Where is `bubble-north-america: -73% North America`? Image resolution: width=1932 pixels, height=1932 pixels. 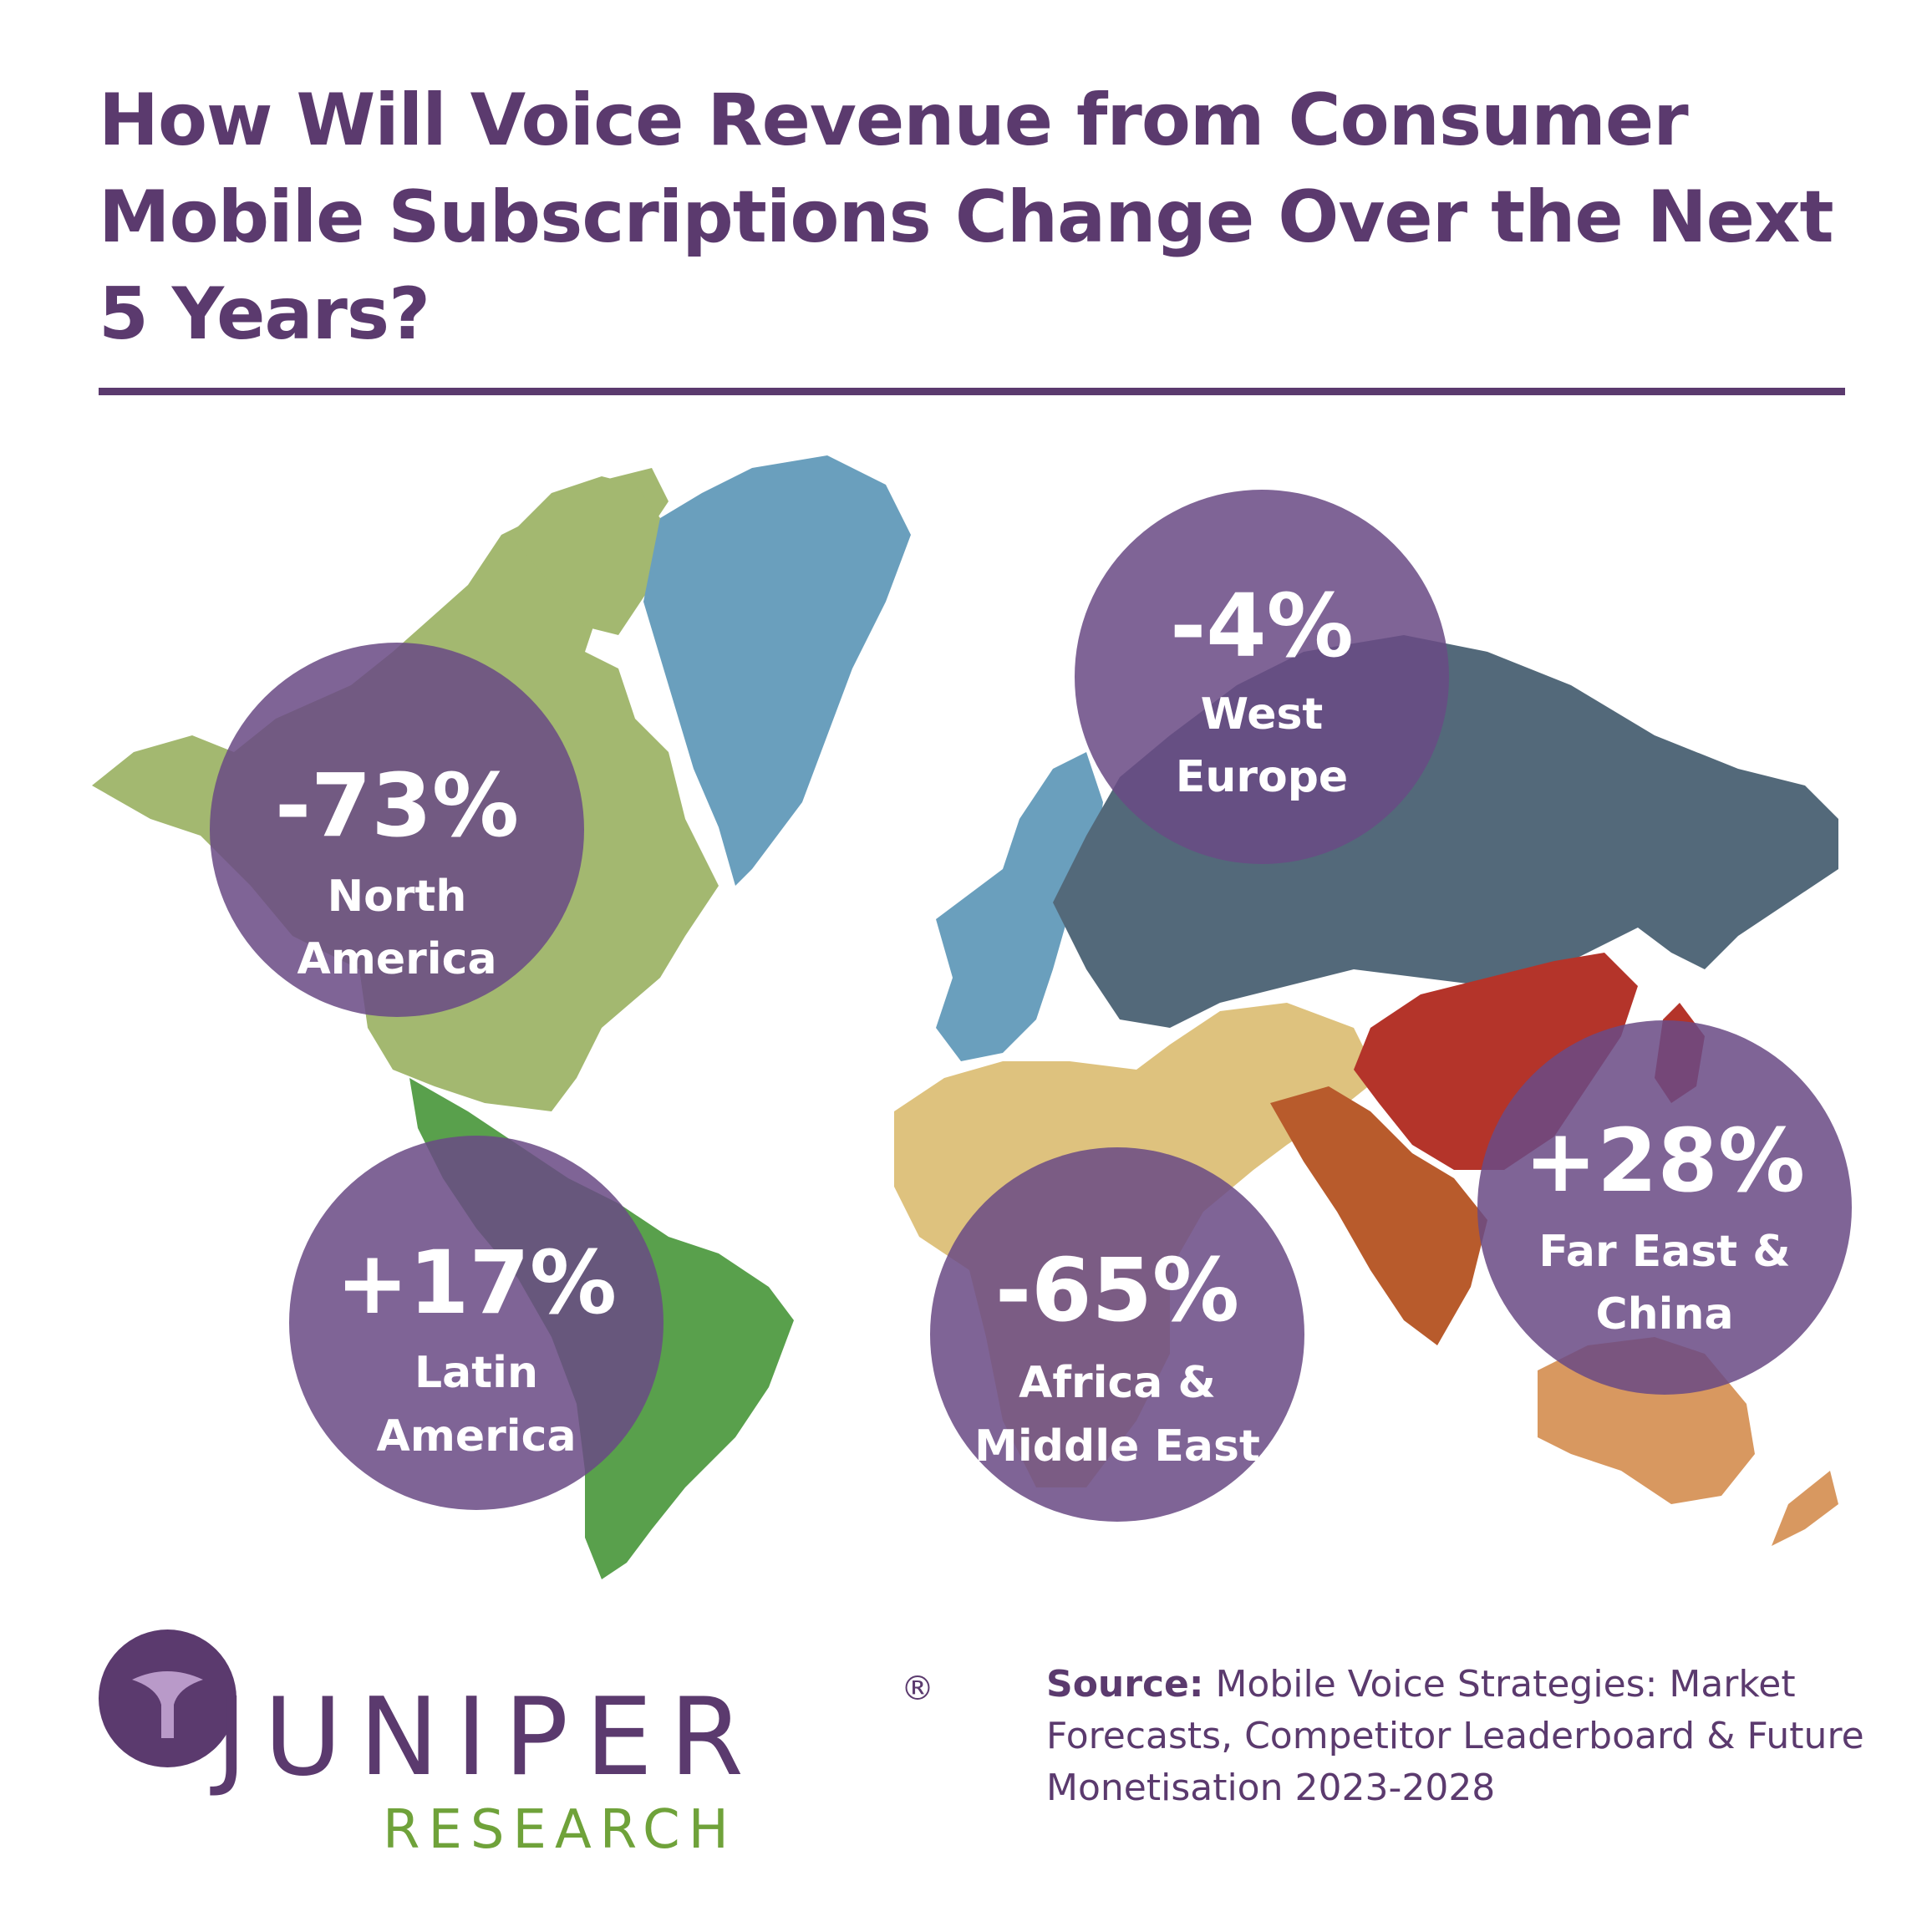 bubble-north-america: -73% North America is located at coordinates (397, 830).